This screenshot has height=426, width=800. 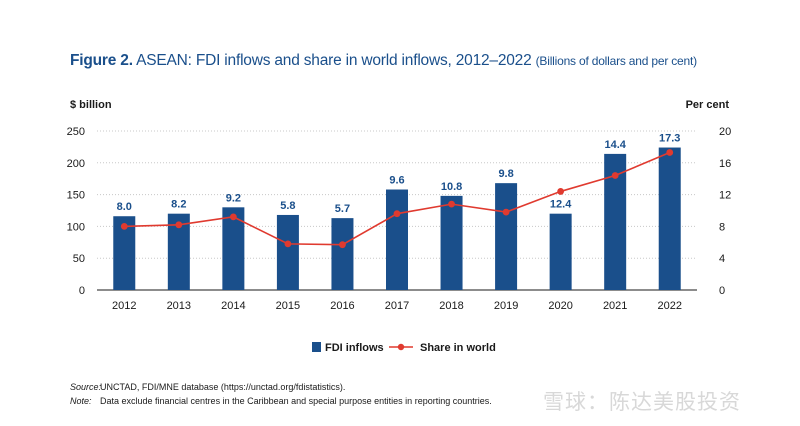 I want to click on y-tick-label: 200, so click(x=76, y=164).